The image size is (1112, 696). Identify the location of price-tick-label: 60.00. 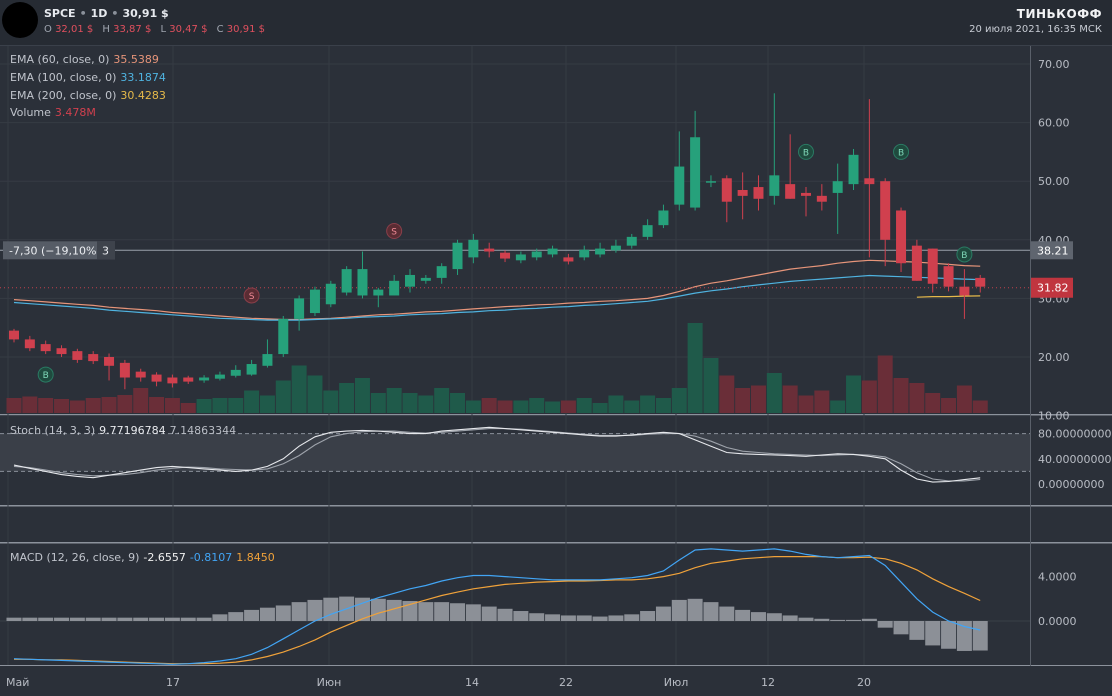
(1054, 123).